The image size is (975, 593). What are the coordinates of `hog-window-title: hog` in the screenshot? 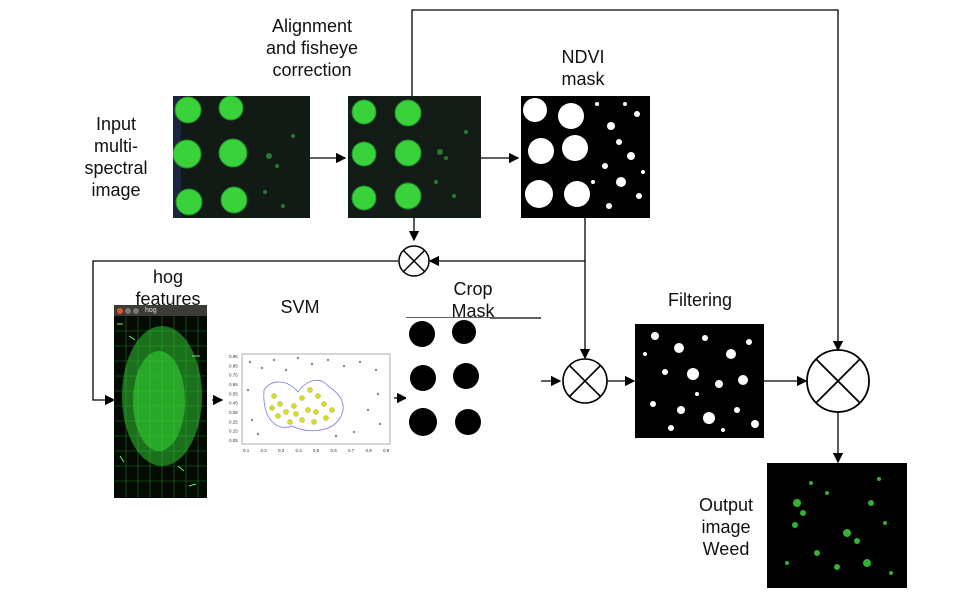 It's located at (151, 310).